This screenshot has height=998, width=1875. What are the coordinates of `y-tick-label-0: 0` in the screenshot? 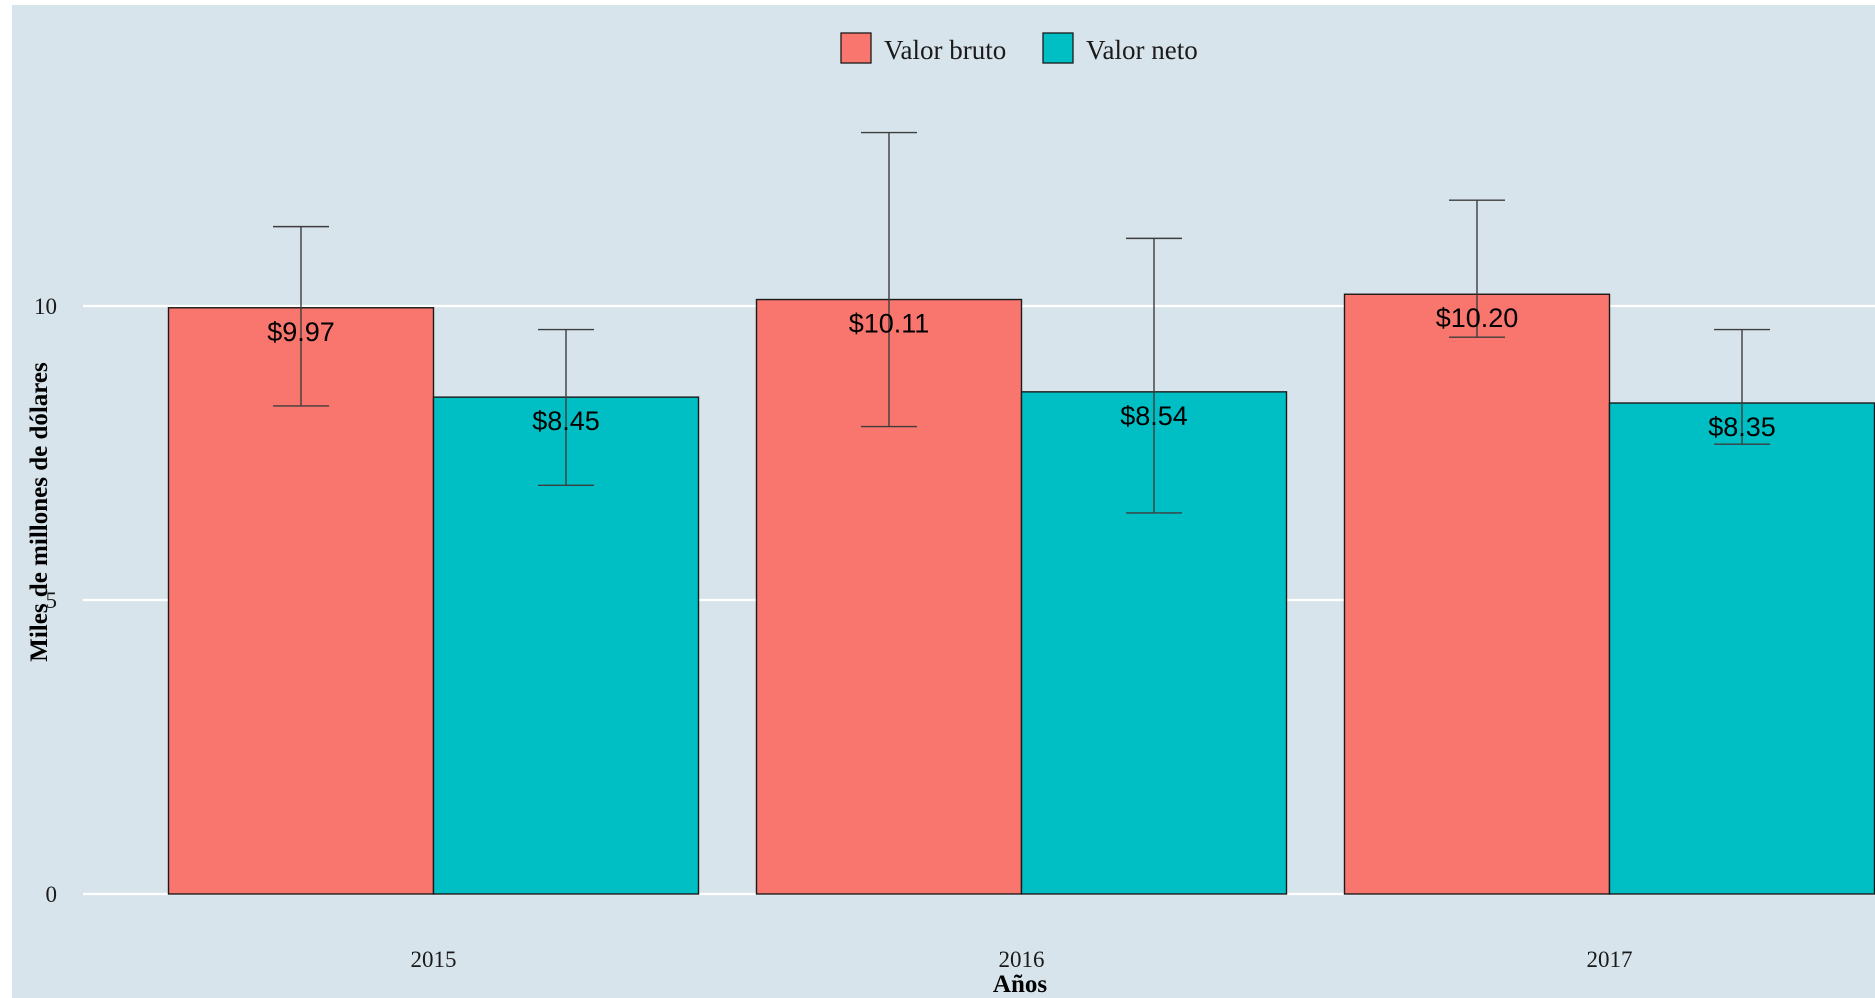 It's located at (52, 894).